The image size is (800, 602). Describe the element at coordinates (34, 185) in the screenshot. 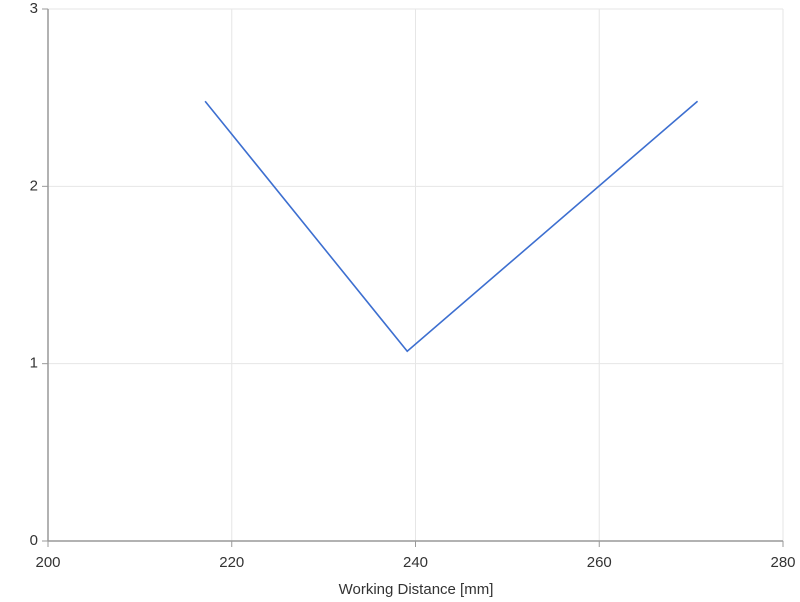

I see `y-tick-label: 2` at that location.